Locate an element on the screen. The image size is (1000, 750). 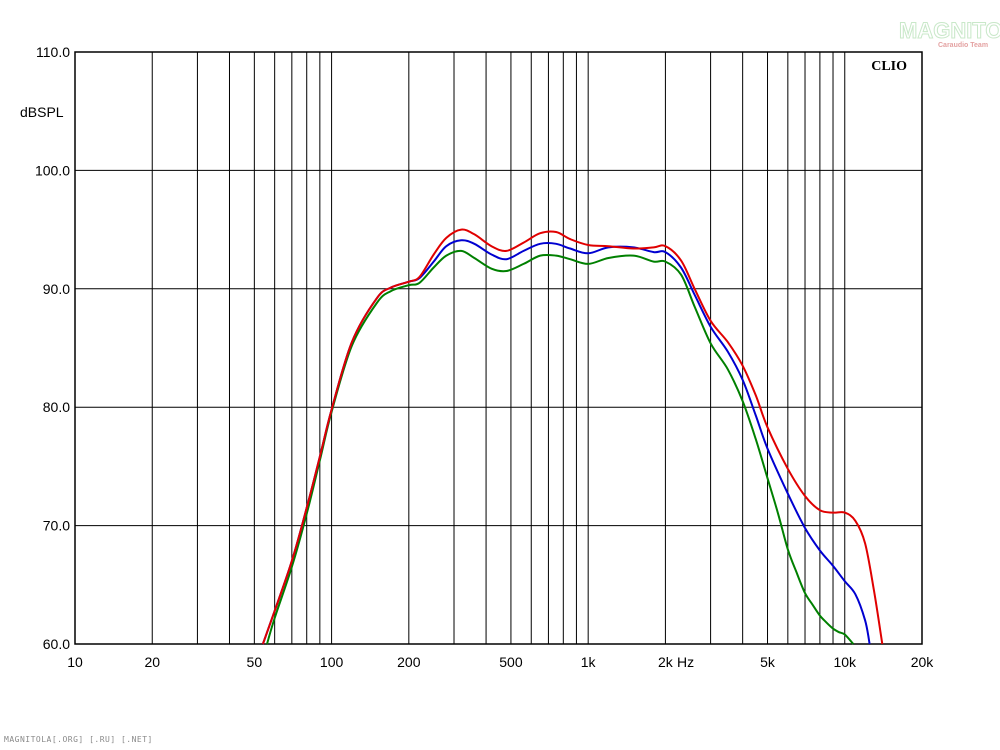
x-tick-label: 10 is located at coordinates (75, 662).